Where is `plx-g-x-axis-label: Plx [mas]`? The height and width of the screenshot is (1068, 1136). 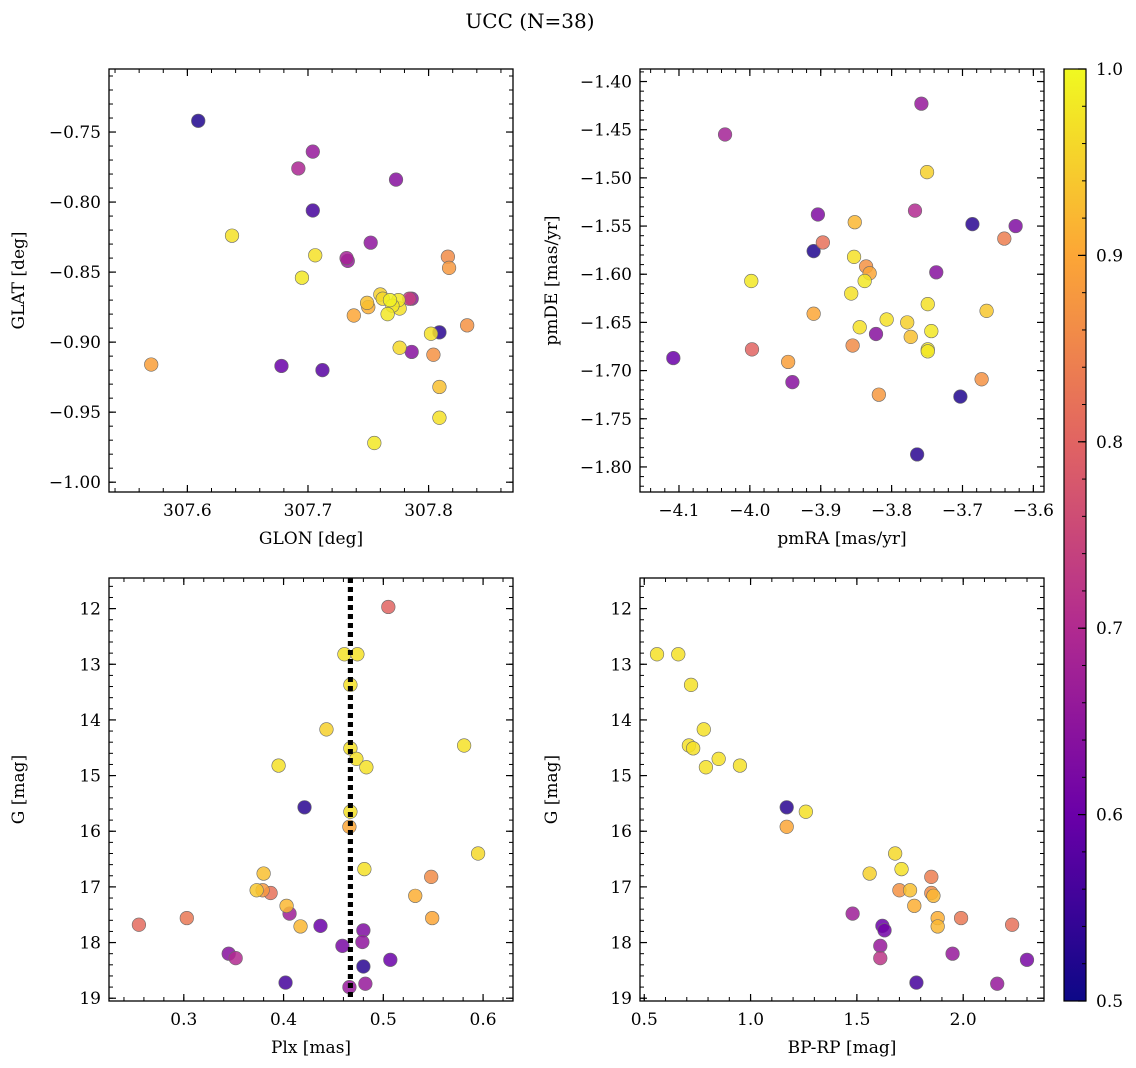 plx-g-x-axis-label: Plx [mas] is located at coordinates (311, 1048).